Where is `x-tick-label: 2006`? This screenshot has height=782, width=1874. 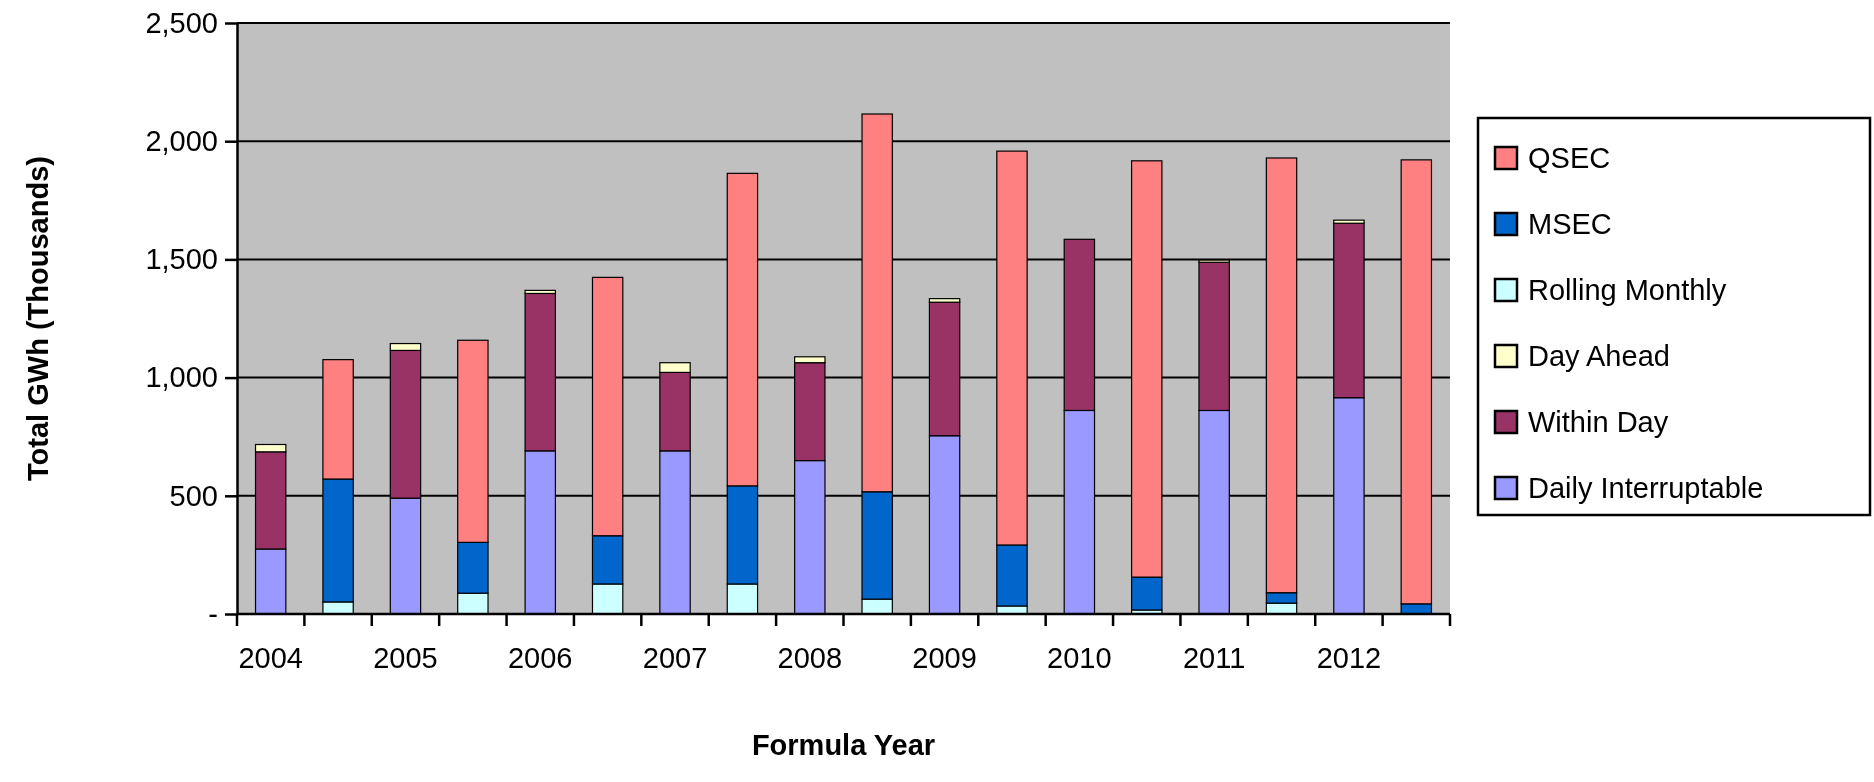 x-tick-label: 2006 is located at coordinates (540, 658).